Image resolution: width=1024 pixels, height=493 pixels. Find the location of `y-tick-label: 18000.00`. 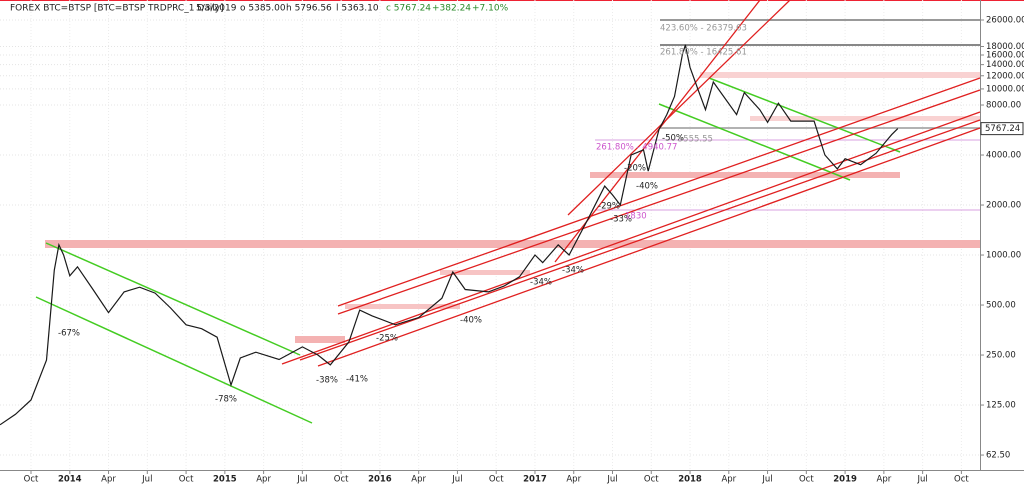

y-tick-label: 18000.00 is located at coordinates (1005, 47).